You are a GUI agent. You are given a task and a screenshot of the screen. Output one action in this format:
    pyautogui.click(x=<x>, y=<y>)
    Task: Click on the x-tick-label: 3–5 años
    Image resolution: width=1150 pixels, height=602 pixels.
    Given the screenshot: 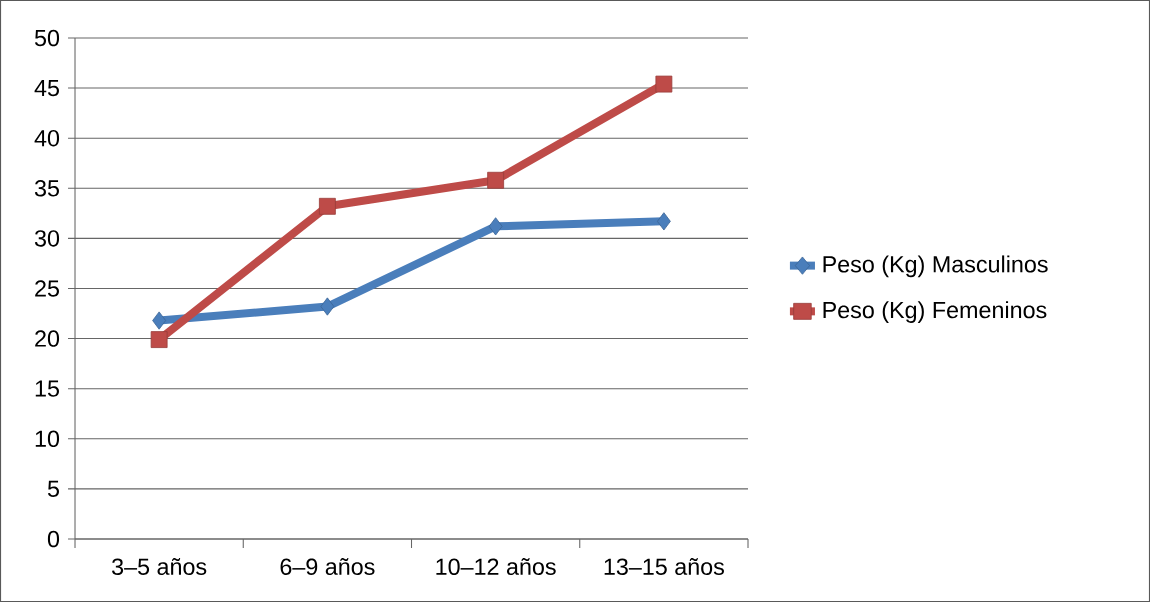 What is the action you would take?
    pyautogui.click(x=159, y=566)
    